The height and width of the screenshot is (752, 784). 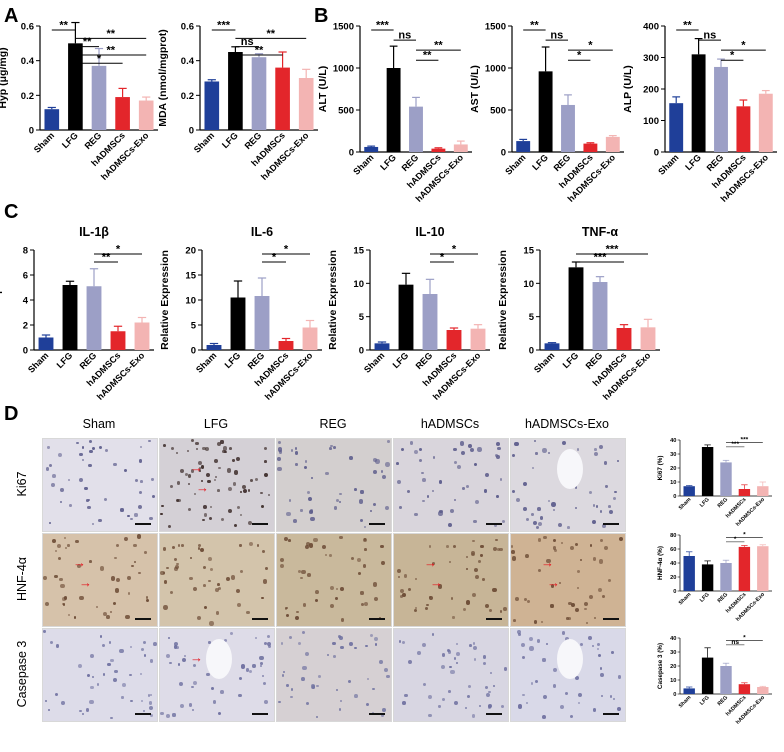 What do you see at coordinates (450, 424) in the screenshot?
I see `micrograph-column-label: hADMSCs` at bounding box center [450, 424].